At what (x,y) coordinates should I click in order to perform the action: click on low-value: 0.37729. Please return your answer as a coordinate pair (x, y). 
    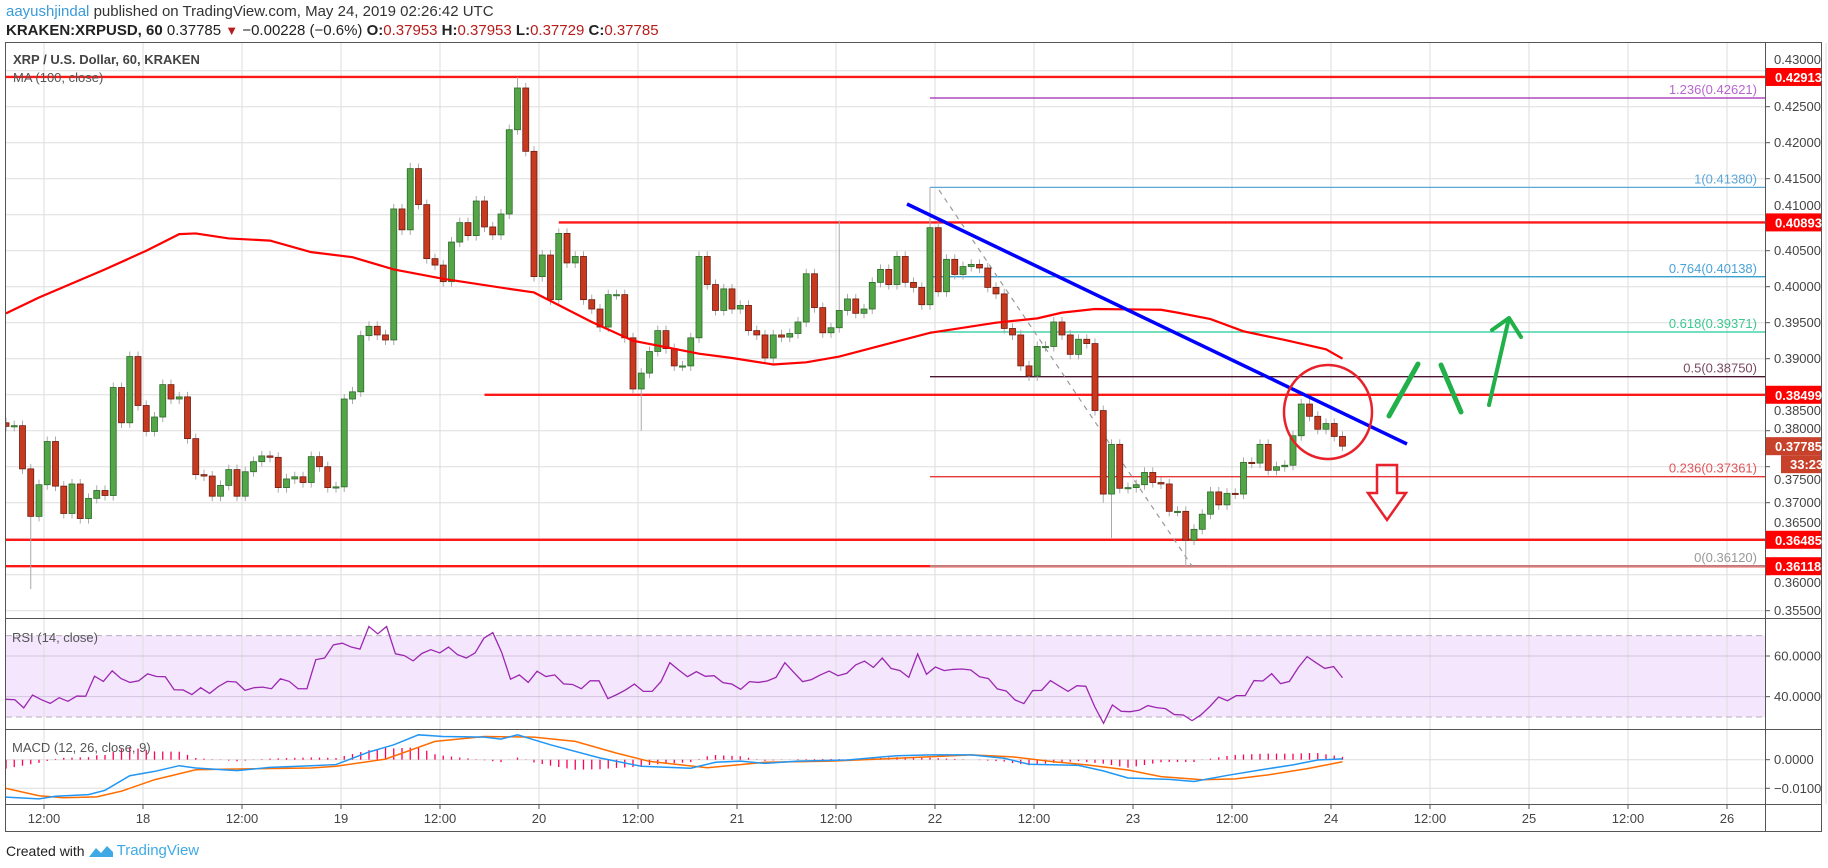
    Looking at the image, I should click on (557, 30).